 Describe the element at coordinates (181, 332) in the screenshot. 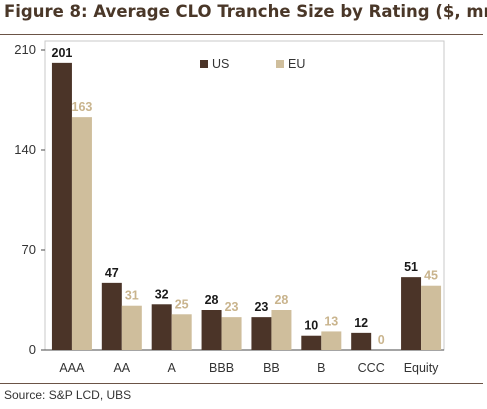

I see `bar-eu-a` at that location.